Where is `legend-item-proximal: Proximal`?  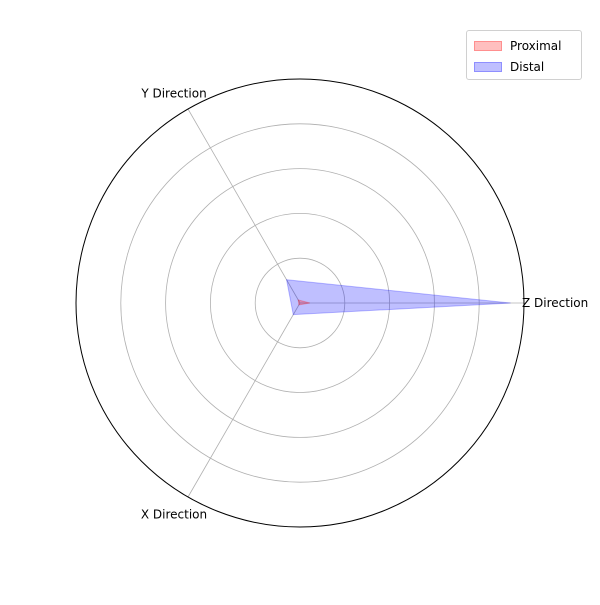 legend-item-proximal: Proximal is located at coordinates (517, 46).